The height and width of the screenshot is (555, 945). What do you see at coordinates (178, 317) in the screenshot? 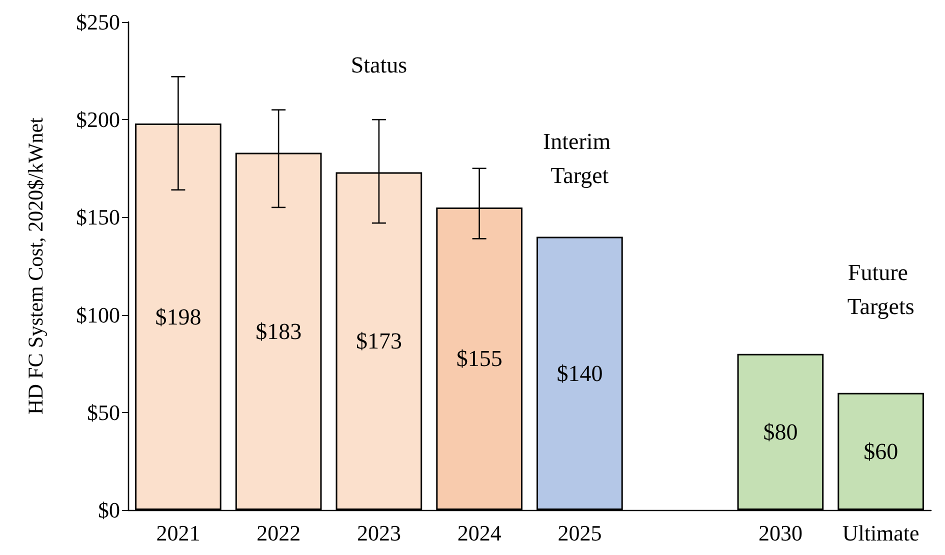
I see `data-label: $198` at bounding box center [178, 317].